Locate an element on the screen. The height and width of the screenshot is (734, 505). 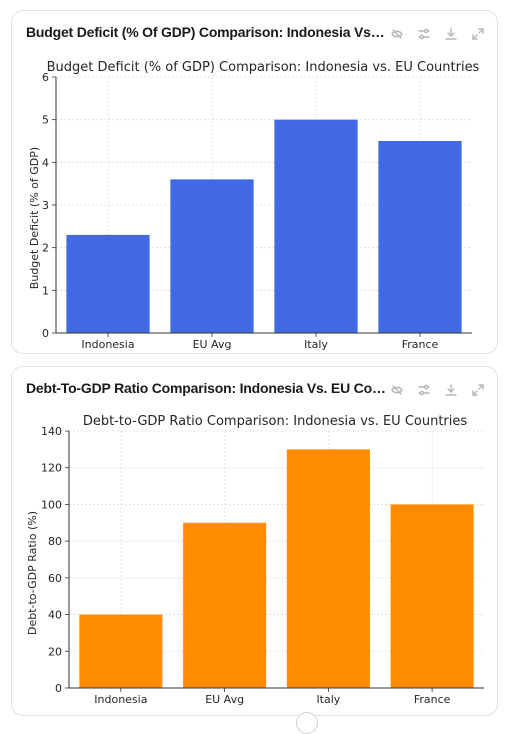
y-tick-label: 120 is located at coordinates (51, 468).